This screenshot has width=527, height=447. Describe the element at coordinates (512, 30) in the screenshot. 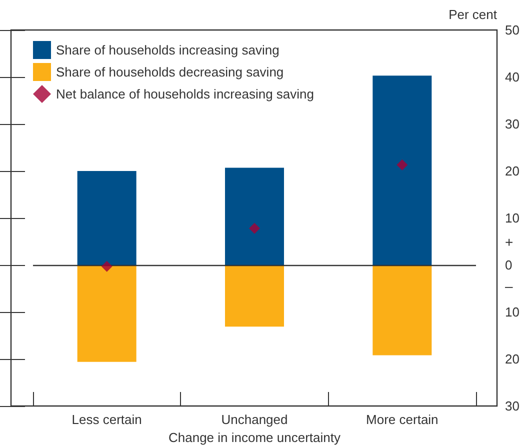

I see `y-tick-label: 50` at that location.